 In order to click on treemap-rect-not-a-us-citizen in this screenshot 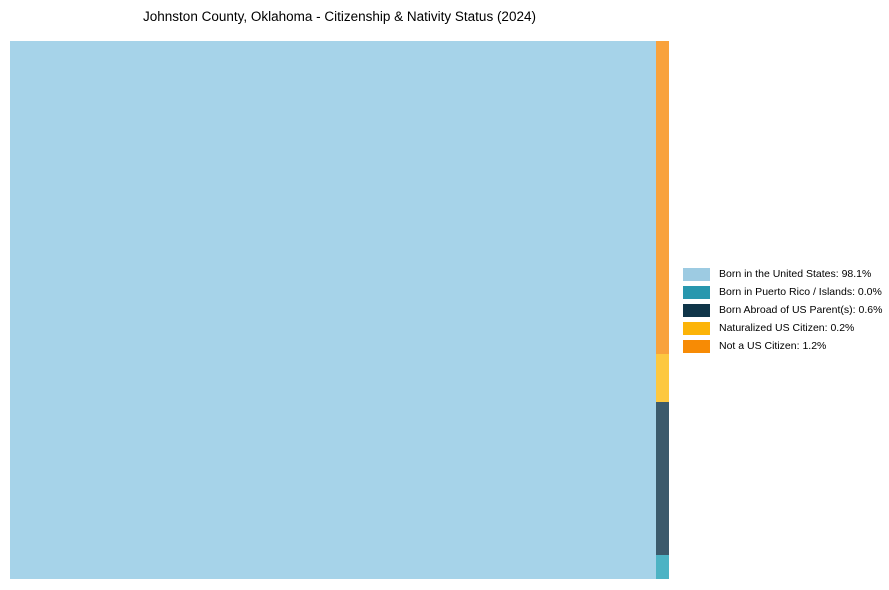, I will do `click(662, 197)`.